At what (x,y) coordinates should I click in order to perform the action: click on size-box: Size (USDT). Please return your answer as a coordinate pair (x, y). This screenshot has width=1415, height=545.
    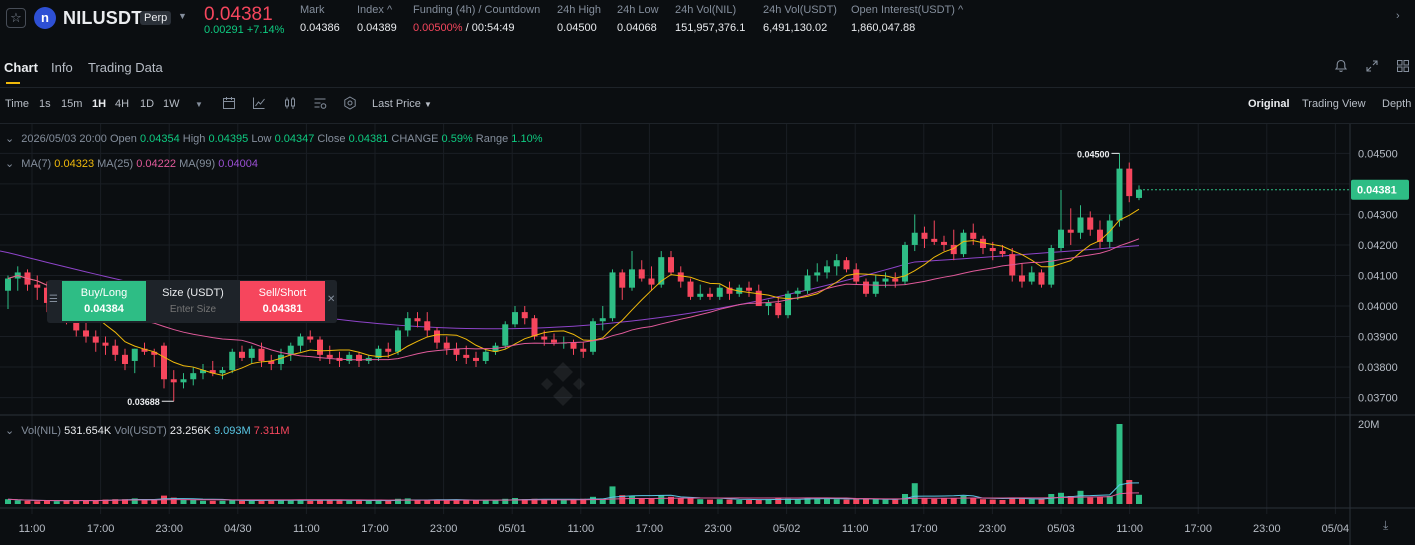
    Looking at the image, I should click on (193, 301).